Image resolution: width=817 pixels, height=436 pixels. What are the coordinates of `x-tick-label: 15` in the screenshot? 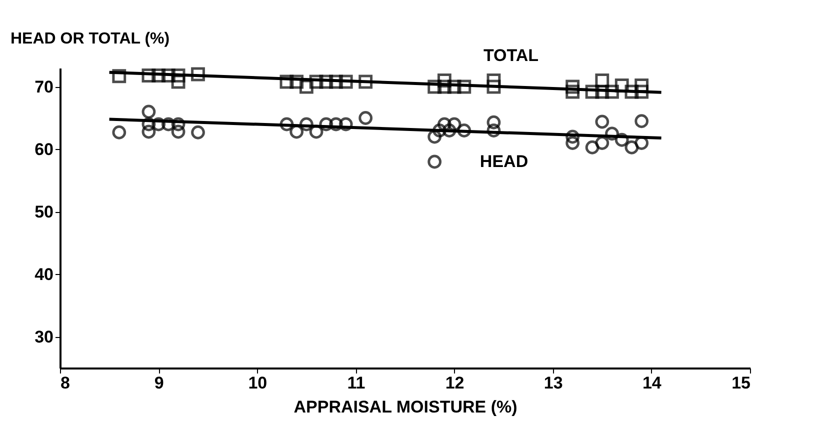 It's located at (741, 383).